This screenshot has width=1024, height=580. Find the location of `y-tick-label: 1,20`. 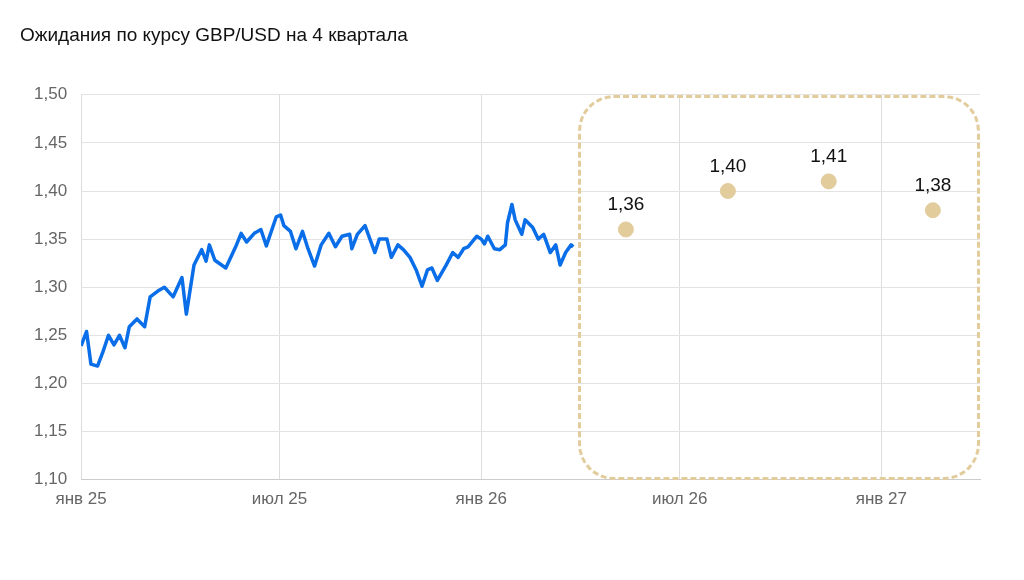

y-tick-label: 1,20 is located at coordinates (50, 383).